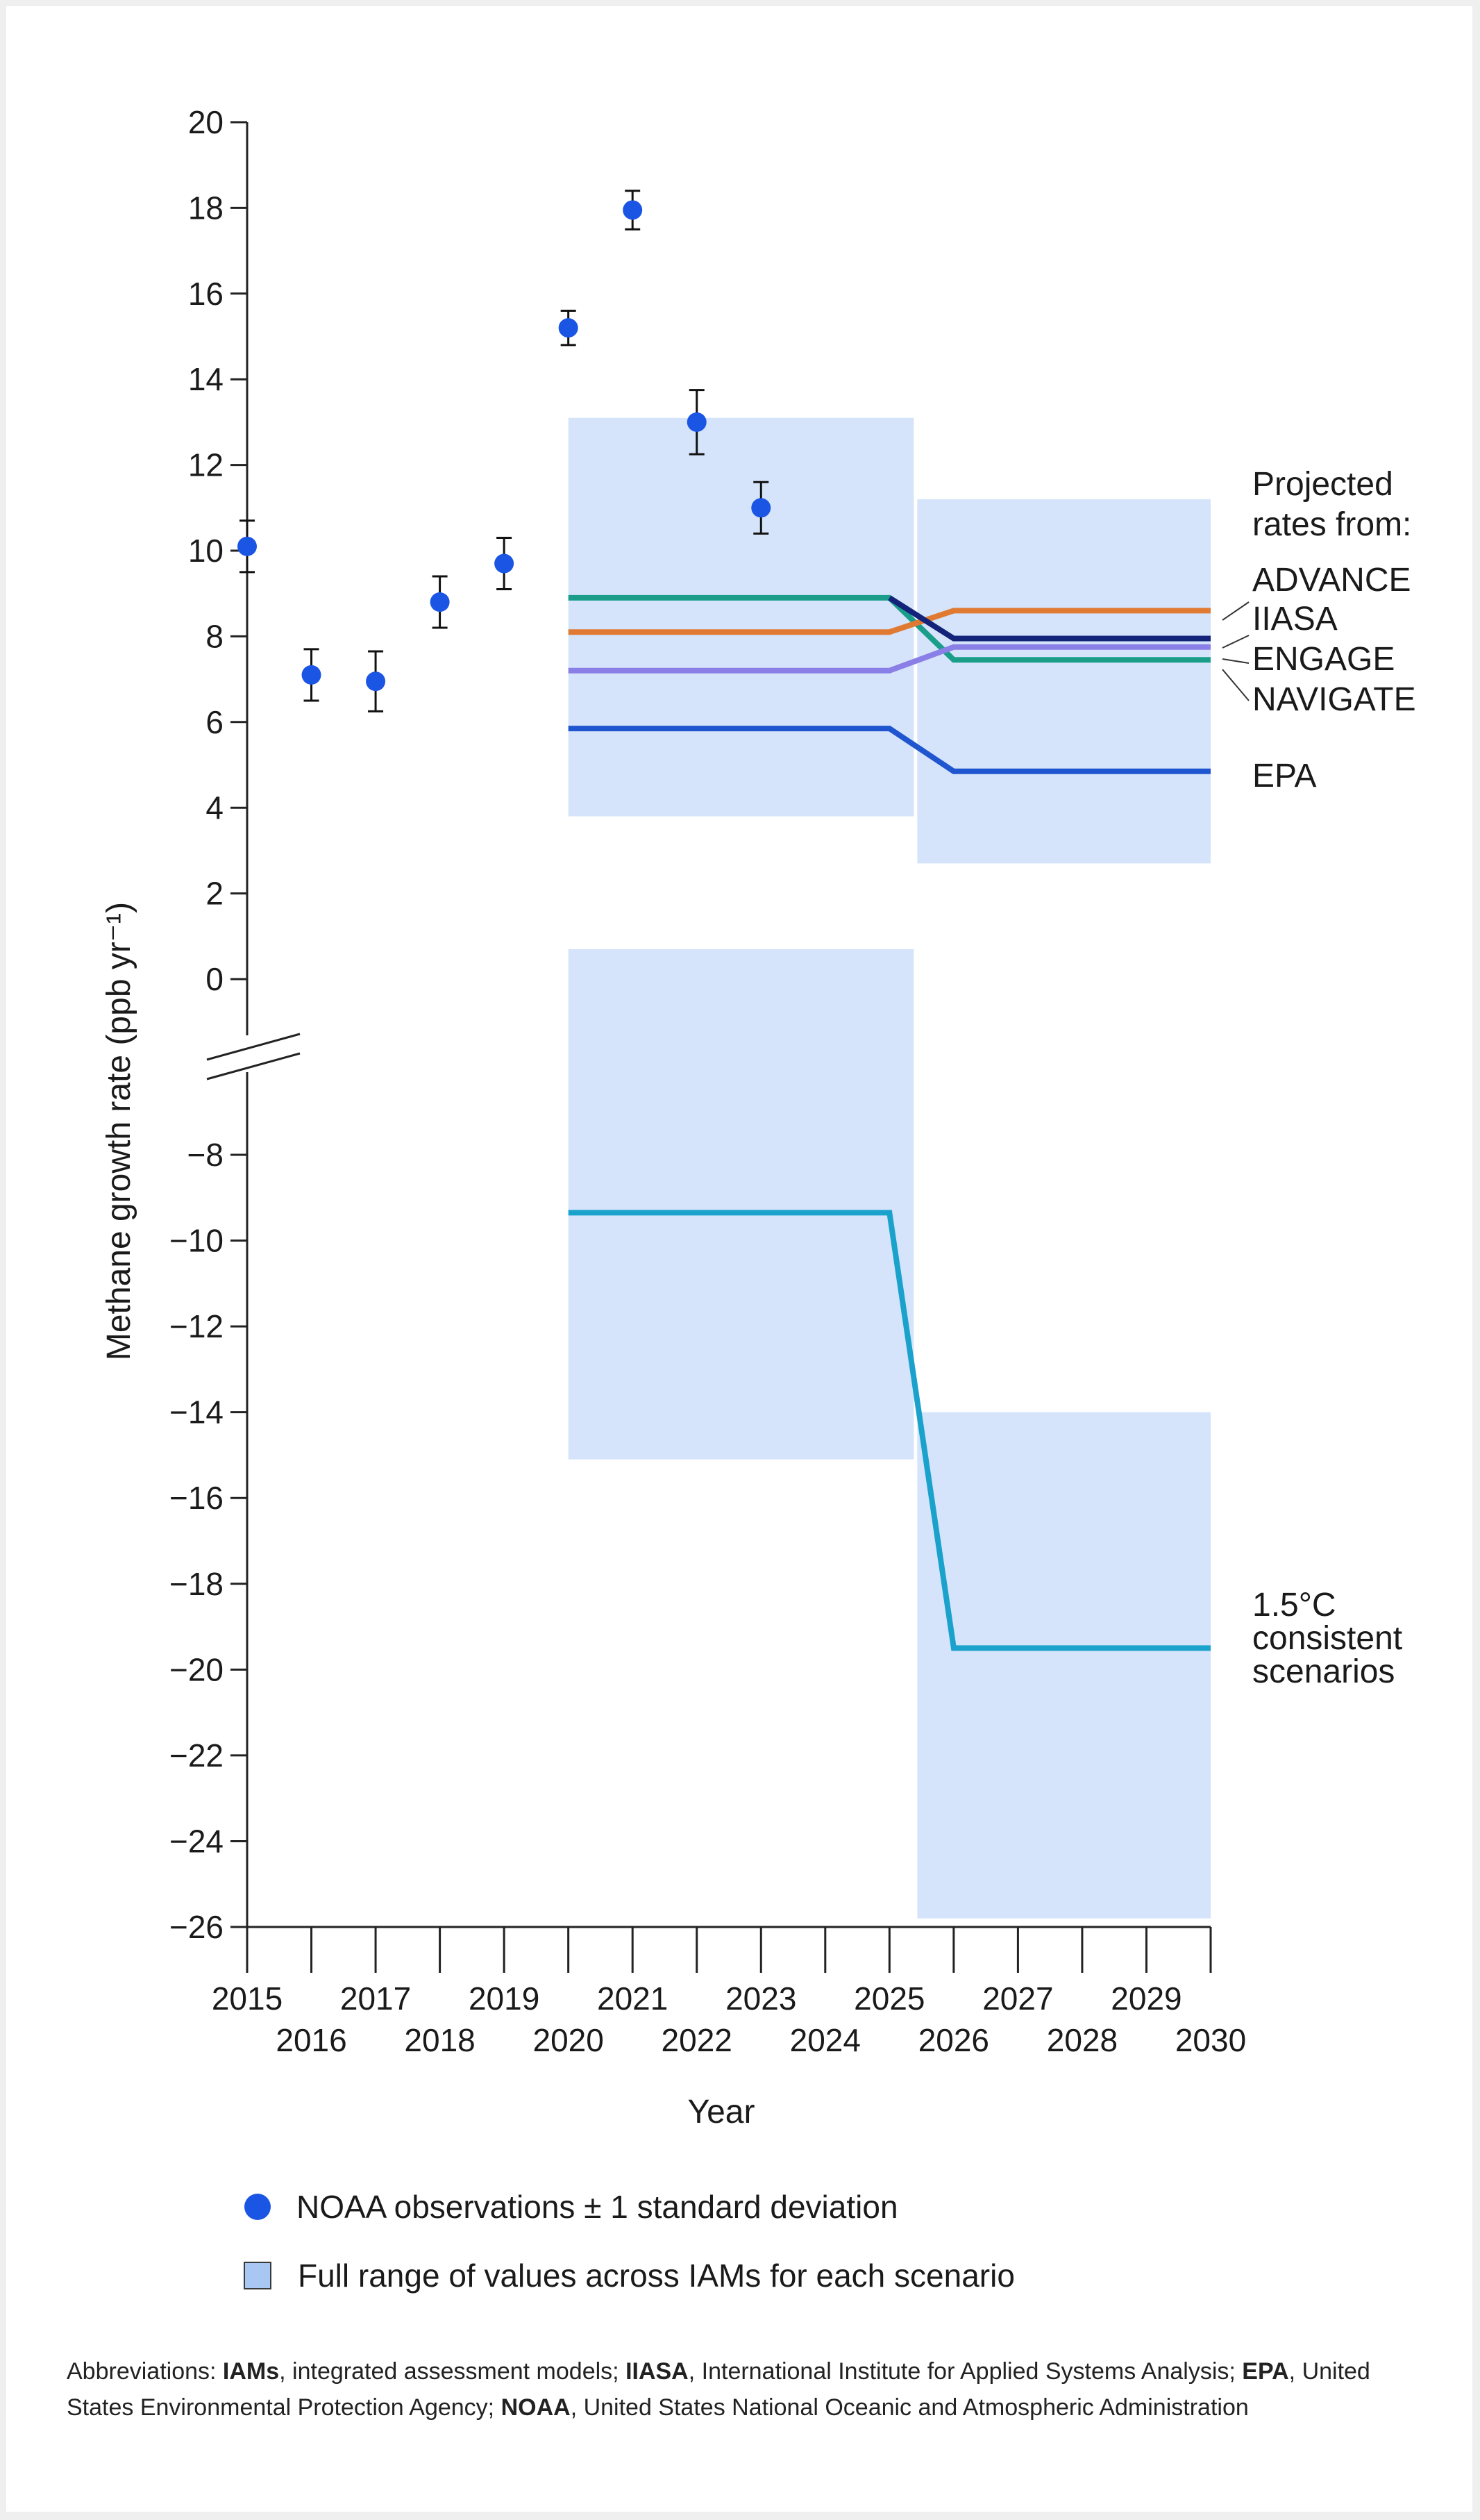 This screenshot has width=1480, height=2520. Describe the element at coordinates (1210, 2040) in the screenshot. I see `x-tick-label: 2030` at that location.